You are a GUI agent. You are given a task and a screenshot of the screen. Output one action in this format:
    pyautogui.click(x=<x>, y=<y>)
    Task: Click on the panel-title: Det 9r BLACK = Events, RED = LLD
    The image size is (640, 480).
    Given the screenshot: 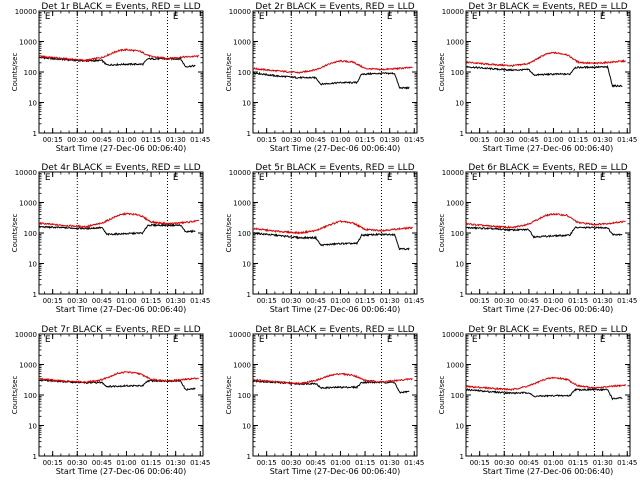 What is the action you would take?
    pyautogui.click(x=547, y=330)
    